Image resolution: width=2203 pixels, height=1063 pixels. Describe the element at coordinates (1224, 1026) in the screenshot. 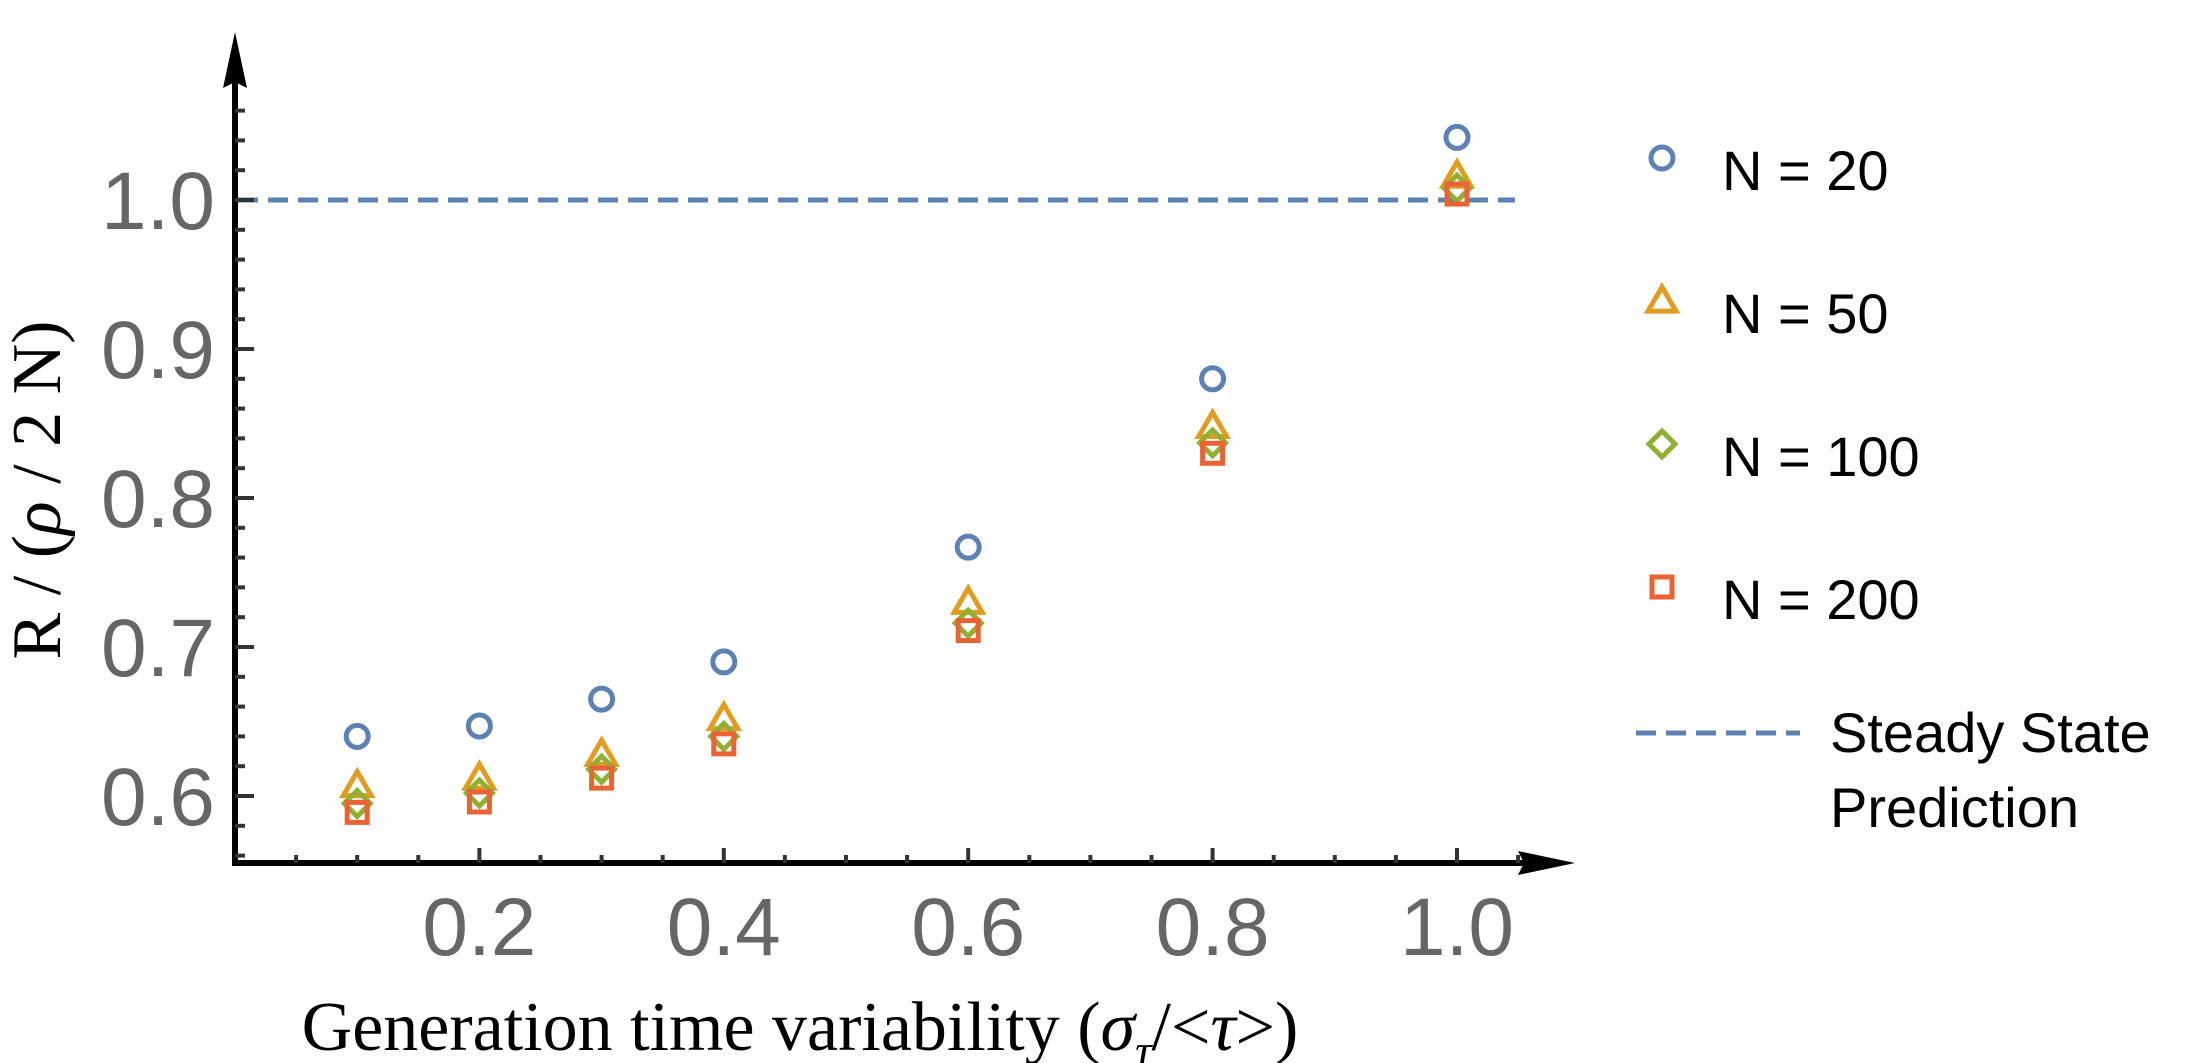

I see `x-axis-title-tau: τ` at that location.